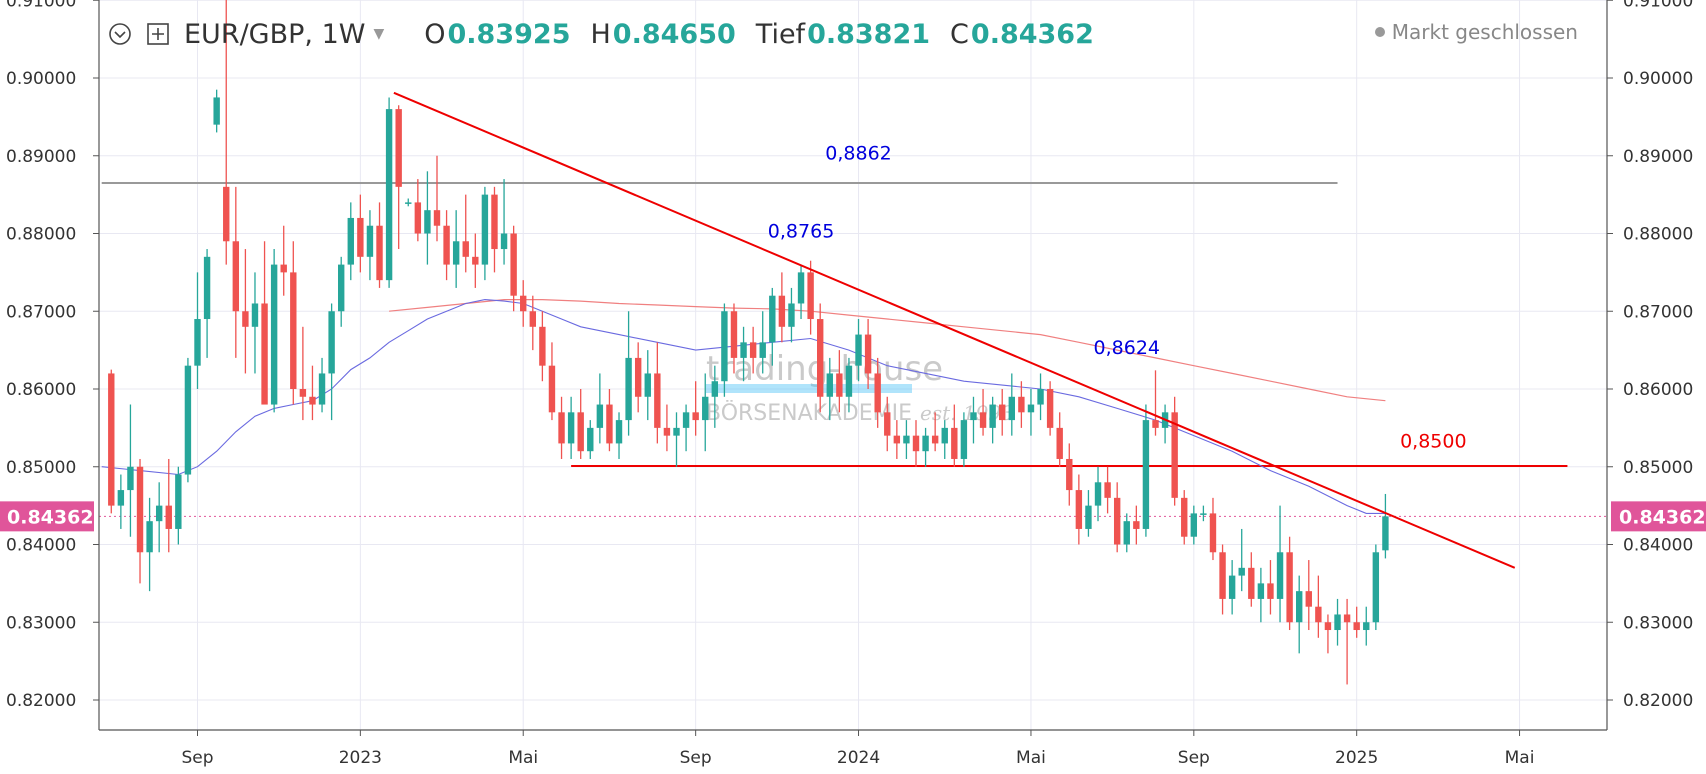 This screenshot has height=774, width=1706. What do you see at coordinates (1658, 312) in the screenshot?
I see `y-tick-label-right: 0.87000` at bounding box center [1658, 312].